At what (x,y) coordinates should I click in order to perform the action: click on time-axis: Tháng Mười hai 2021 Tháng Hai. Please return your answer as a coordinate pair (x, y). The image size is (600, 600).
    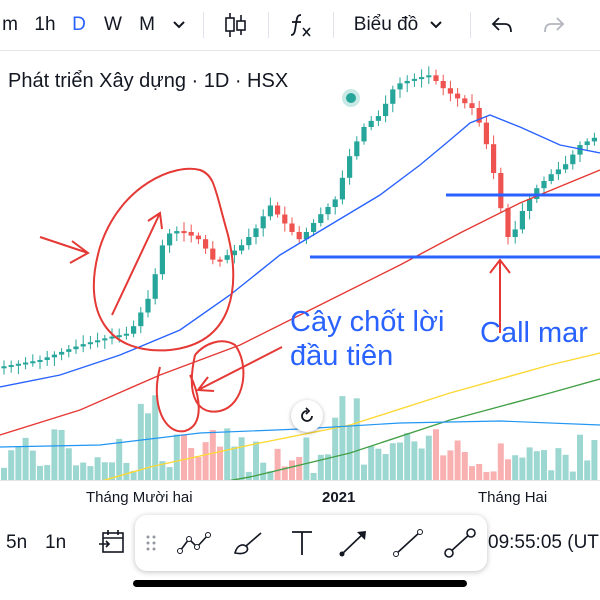
    Looking at the image, I should click on (300, 496).